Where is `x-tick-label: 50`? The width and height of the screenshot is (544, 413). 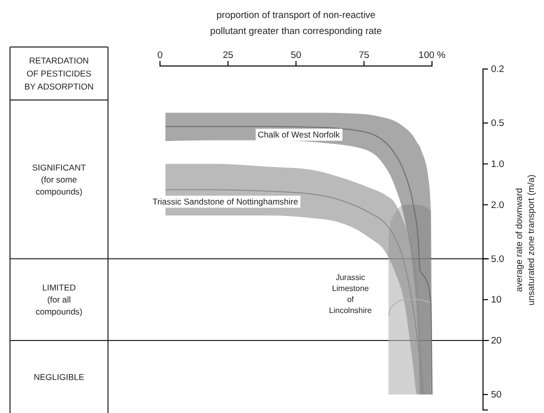 x-tick-label: 50 is located at coordinates (296, 55).